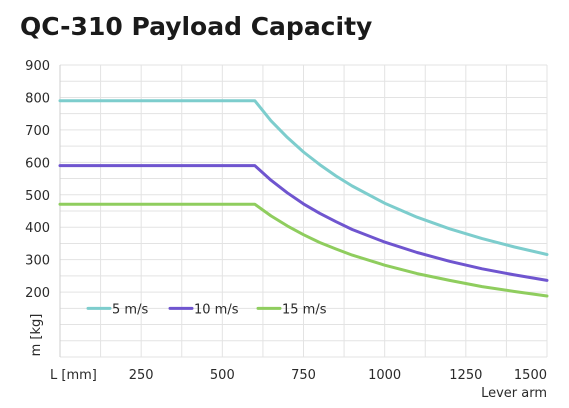 The image size is (569, 408). I want to click on legend-label-3: 15 m/s, so click(304, 309).